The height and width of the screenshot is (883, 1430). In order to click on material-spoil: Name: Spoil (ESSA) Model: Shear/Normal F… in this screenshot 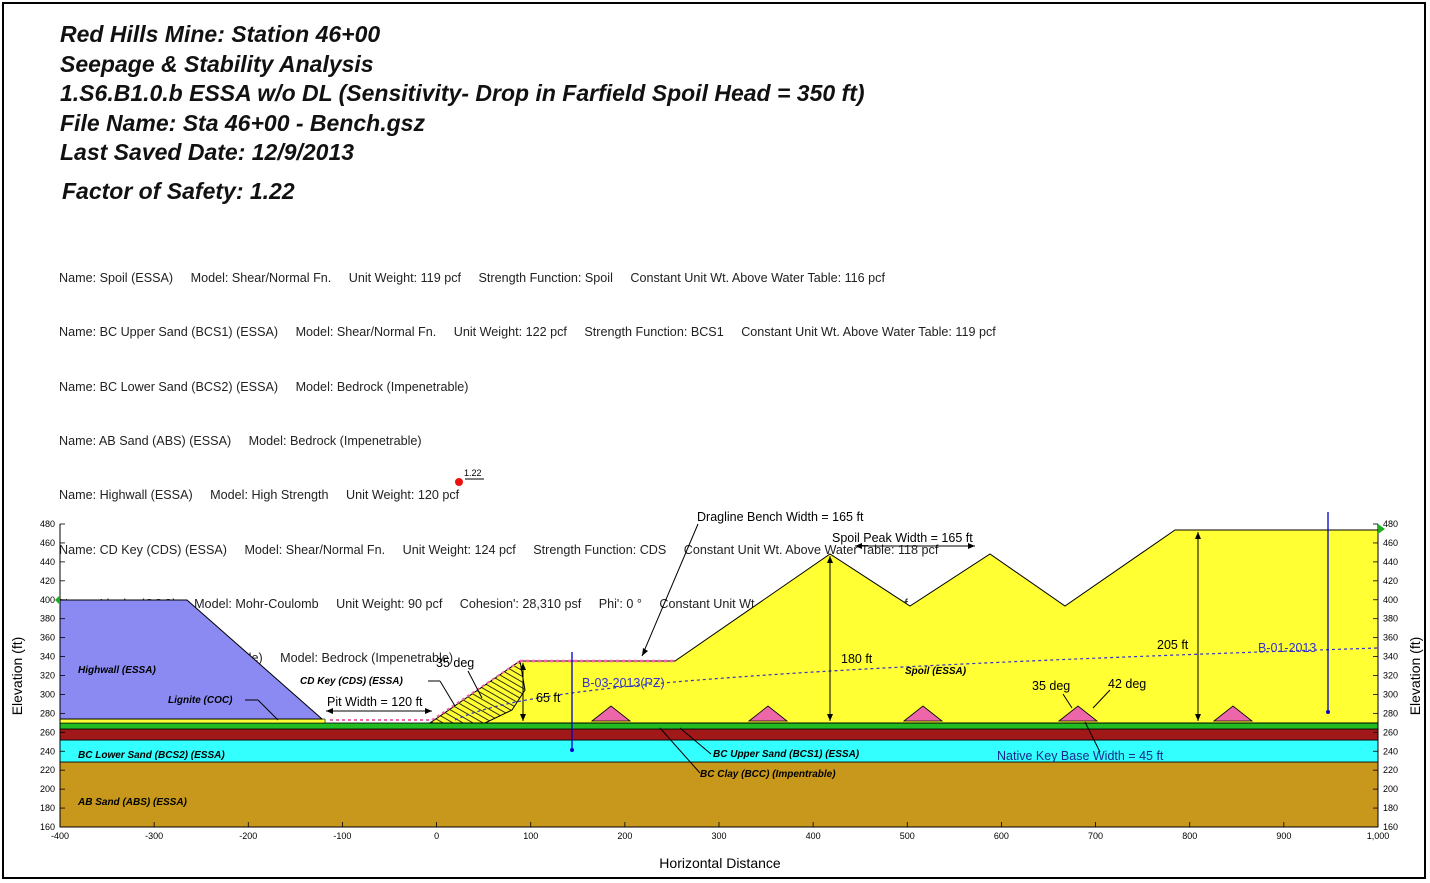, I will do `click(472, 278)`.